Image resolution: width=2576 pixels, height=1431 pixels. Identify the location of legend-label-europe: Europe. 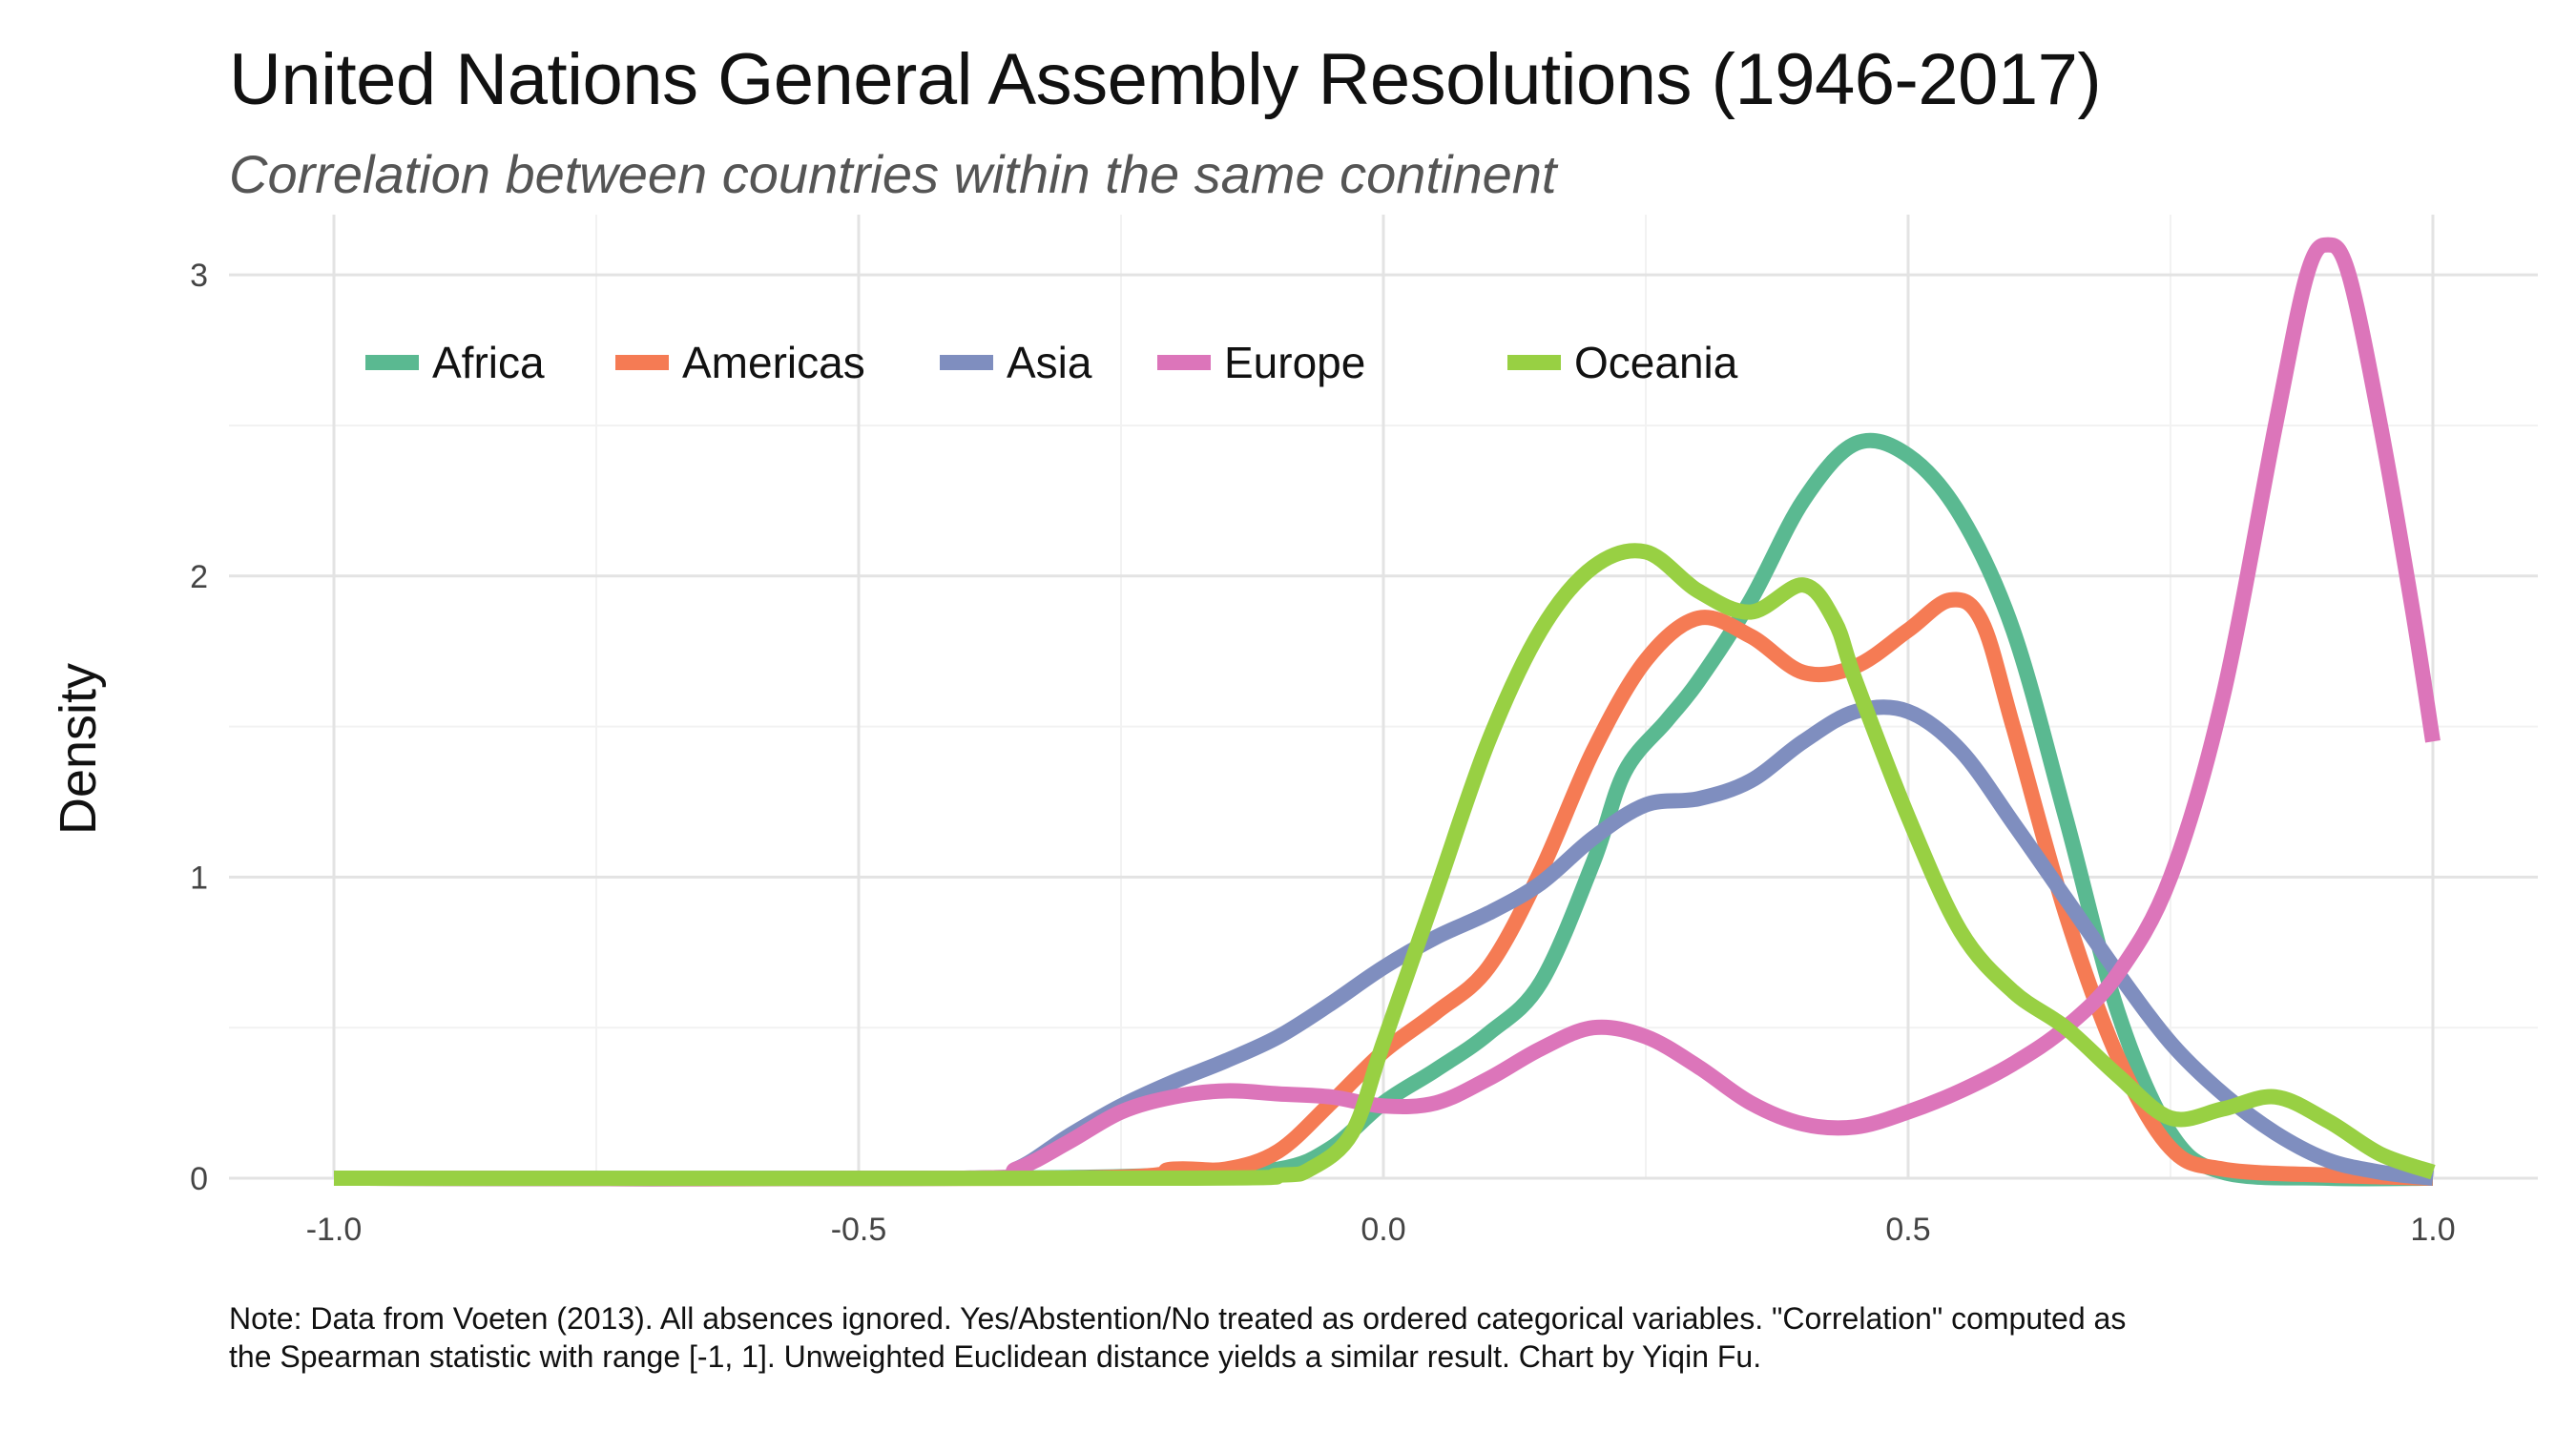
(1294, 362).